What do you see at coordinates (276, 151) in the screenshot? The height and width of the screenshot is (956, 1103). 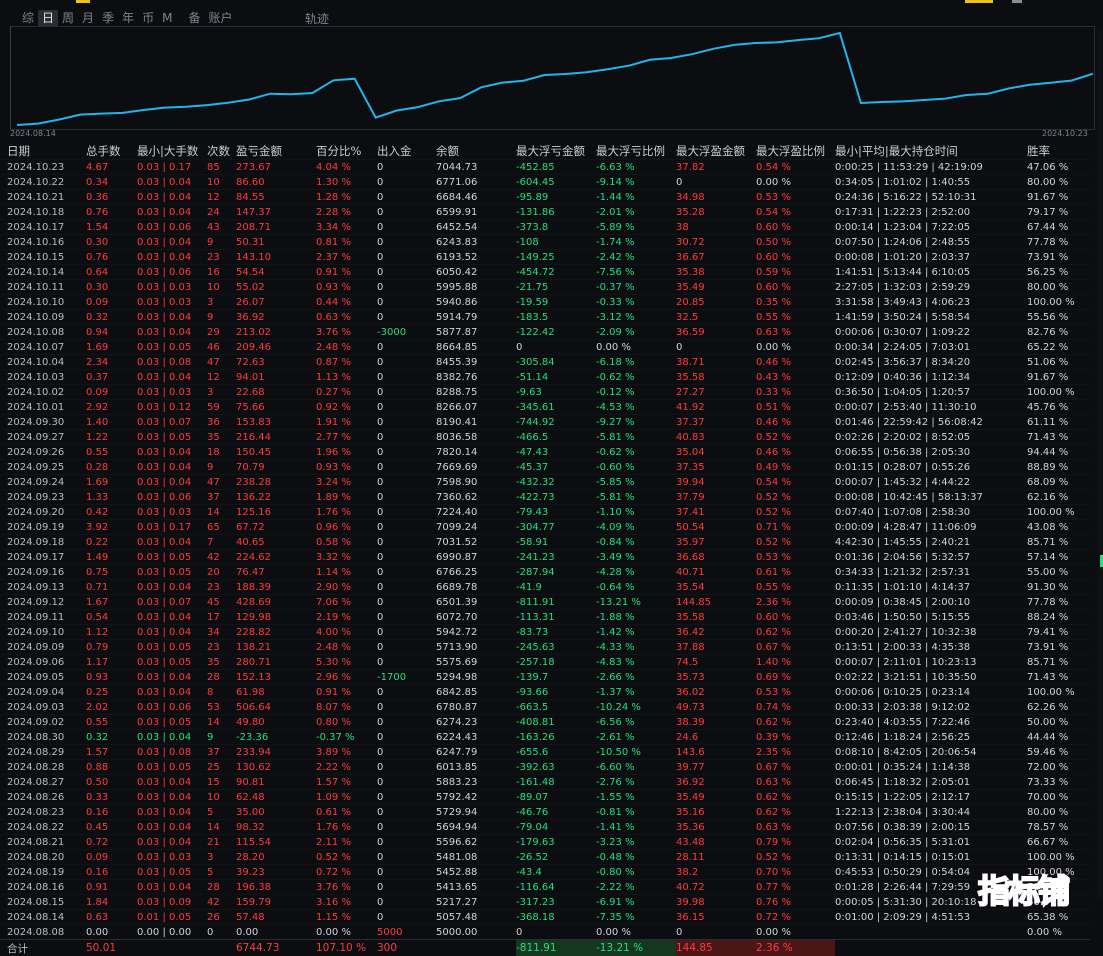 I see `col-header-4: 盈亏金额` at bounding box center [276, 151].